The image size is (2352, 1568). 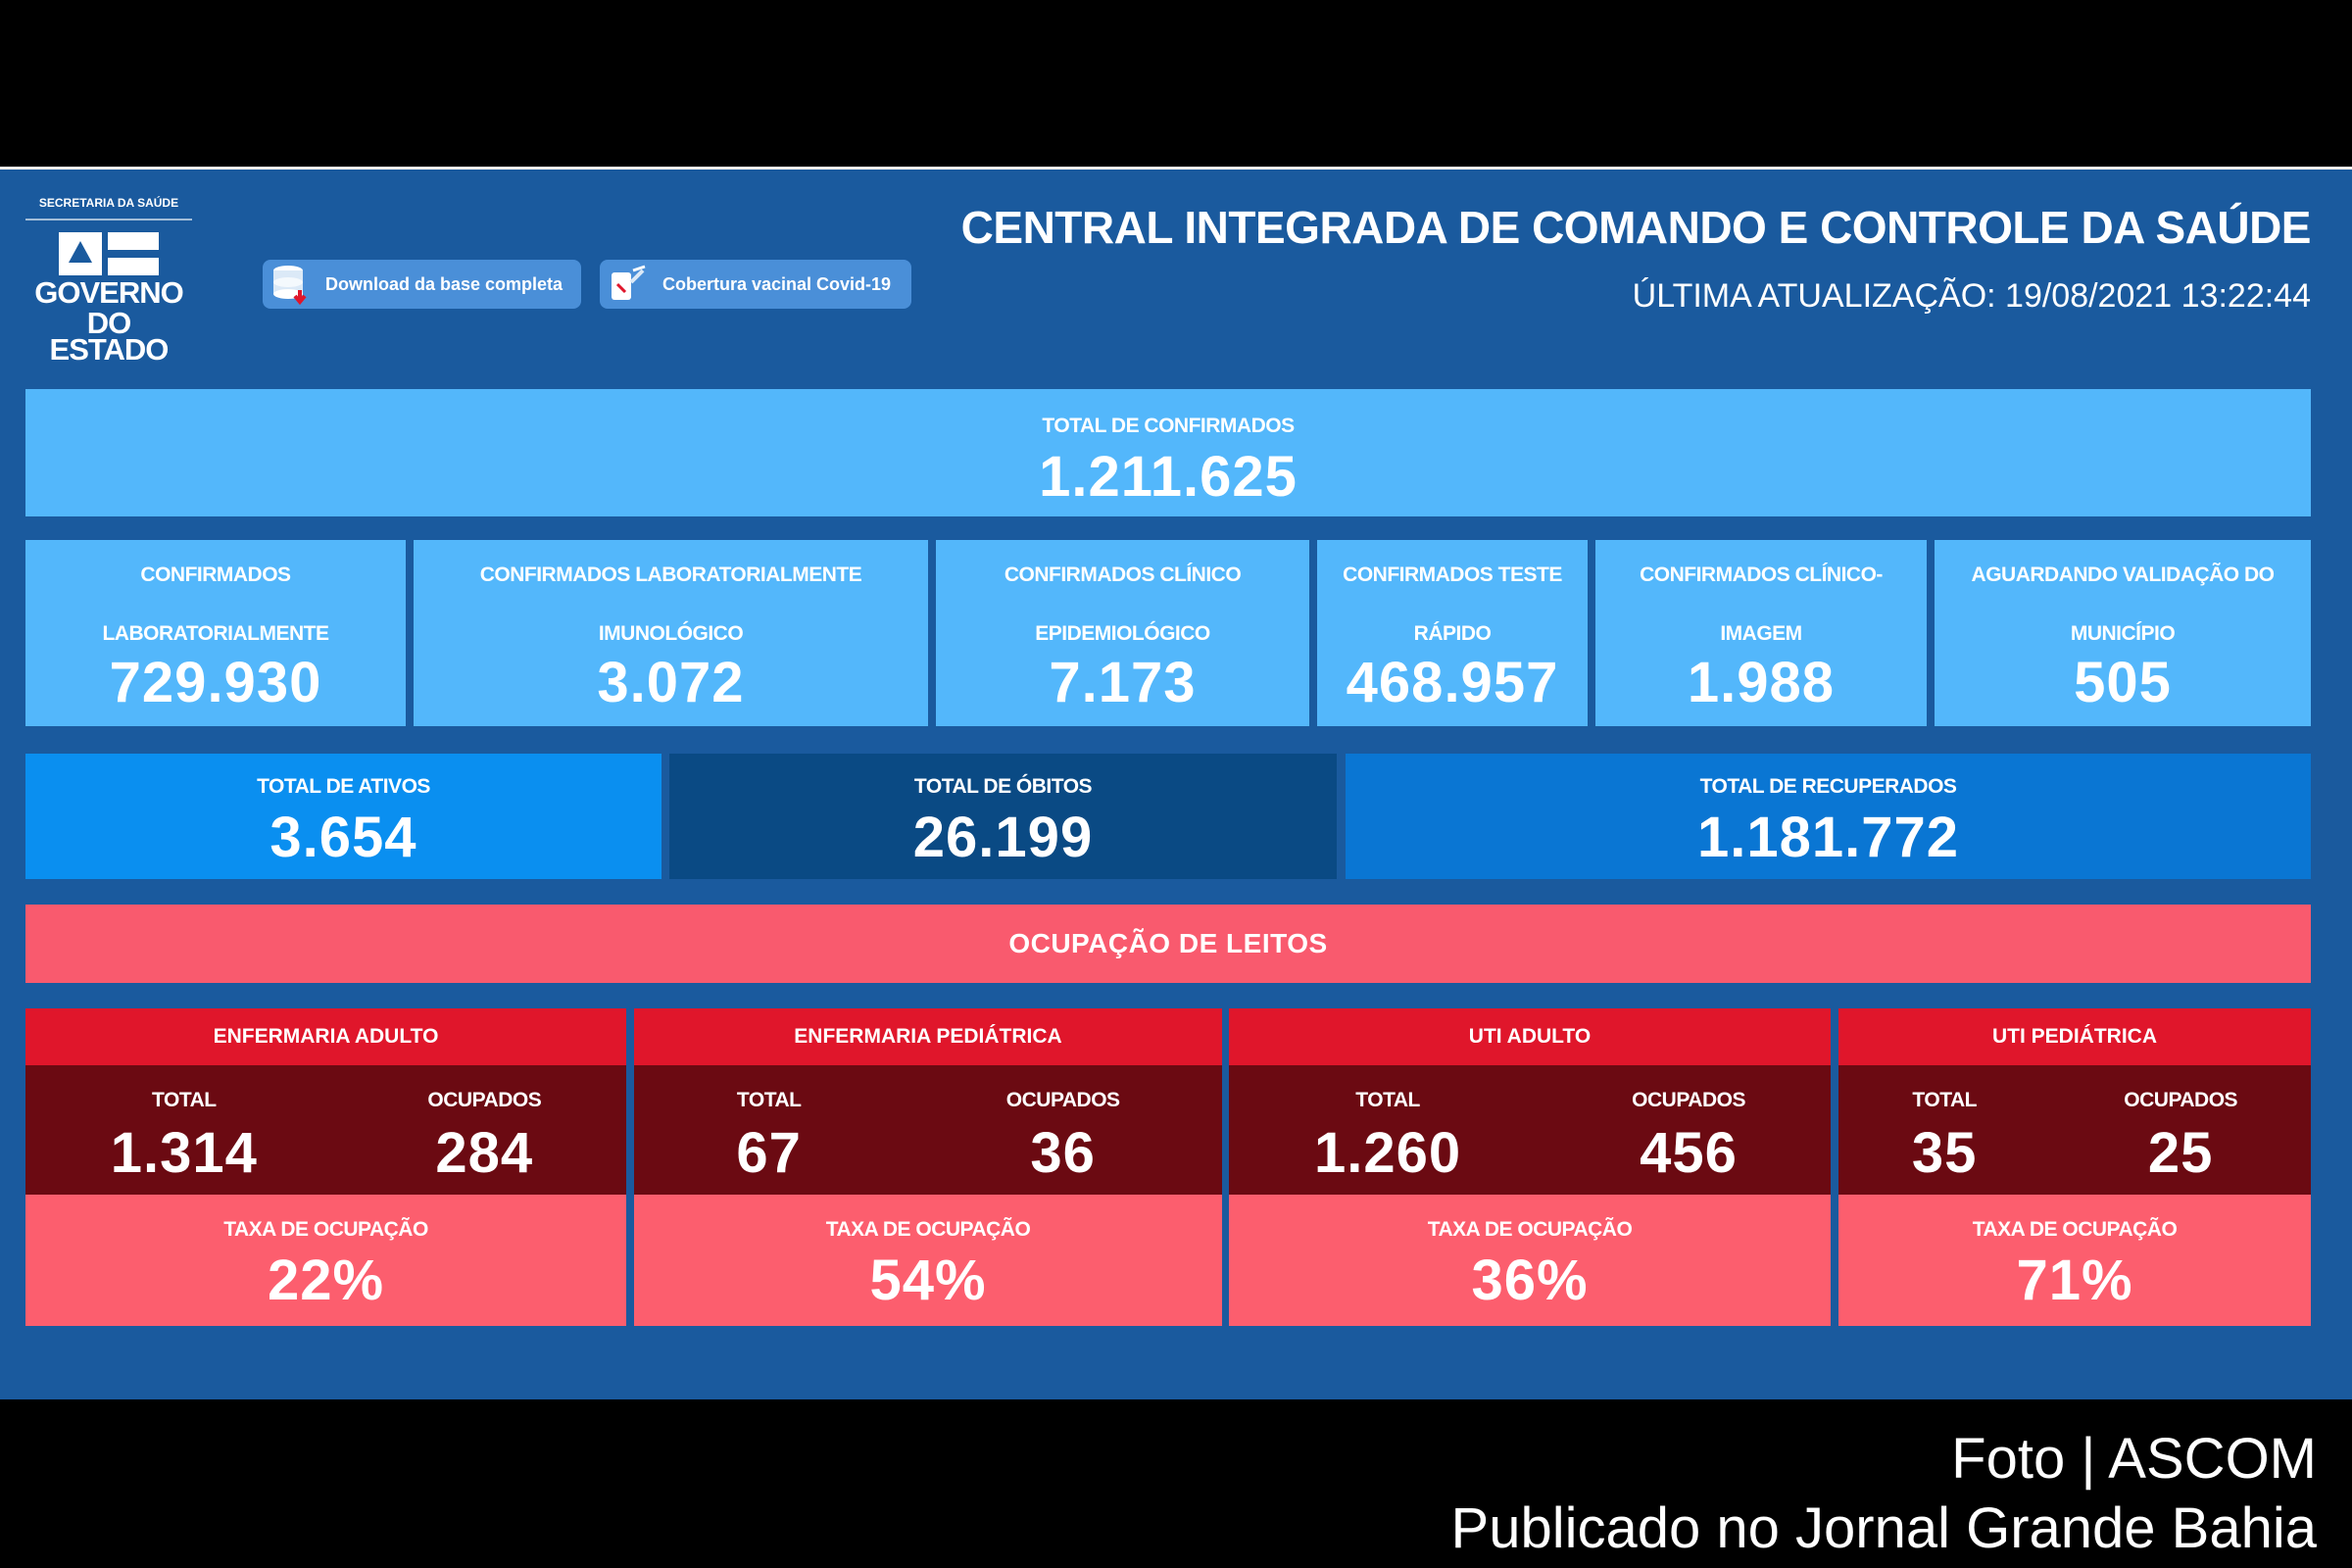 What do you see at coordinates (1944, 1153) in the screenshot?
I see `bed-total-value: 35` at bounding box center [1944, 1153].